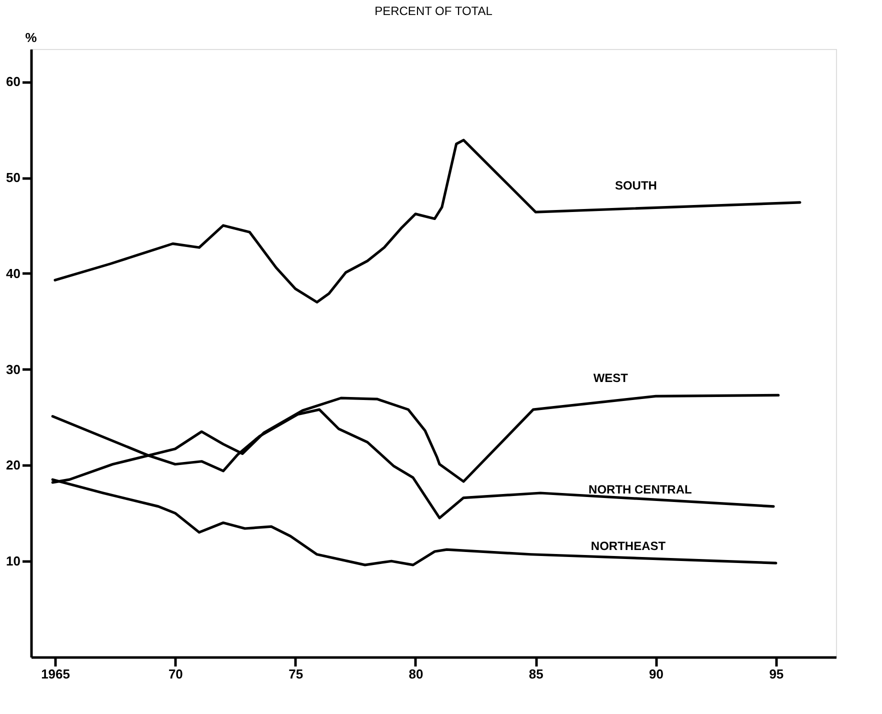  I want to click on y-axis-title: %, so click(31, 37).